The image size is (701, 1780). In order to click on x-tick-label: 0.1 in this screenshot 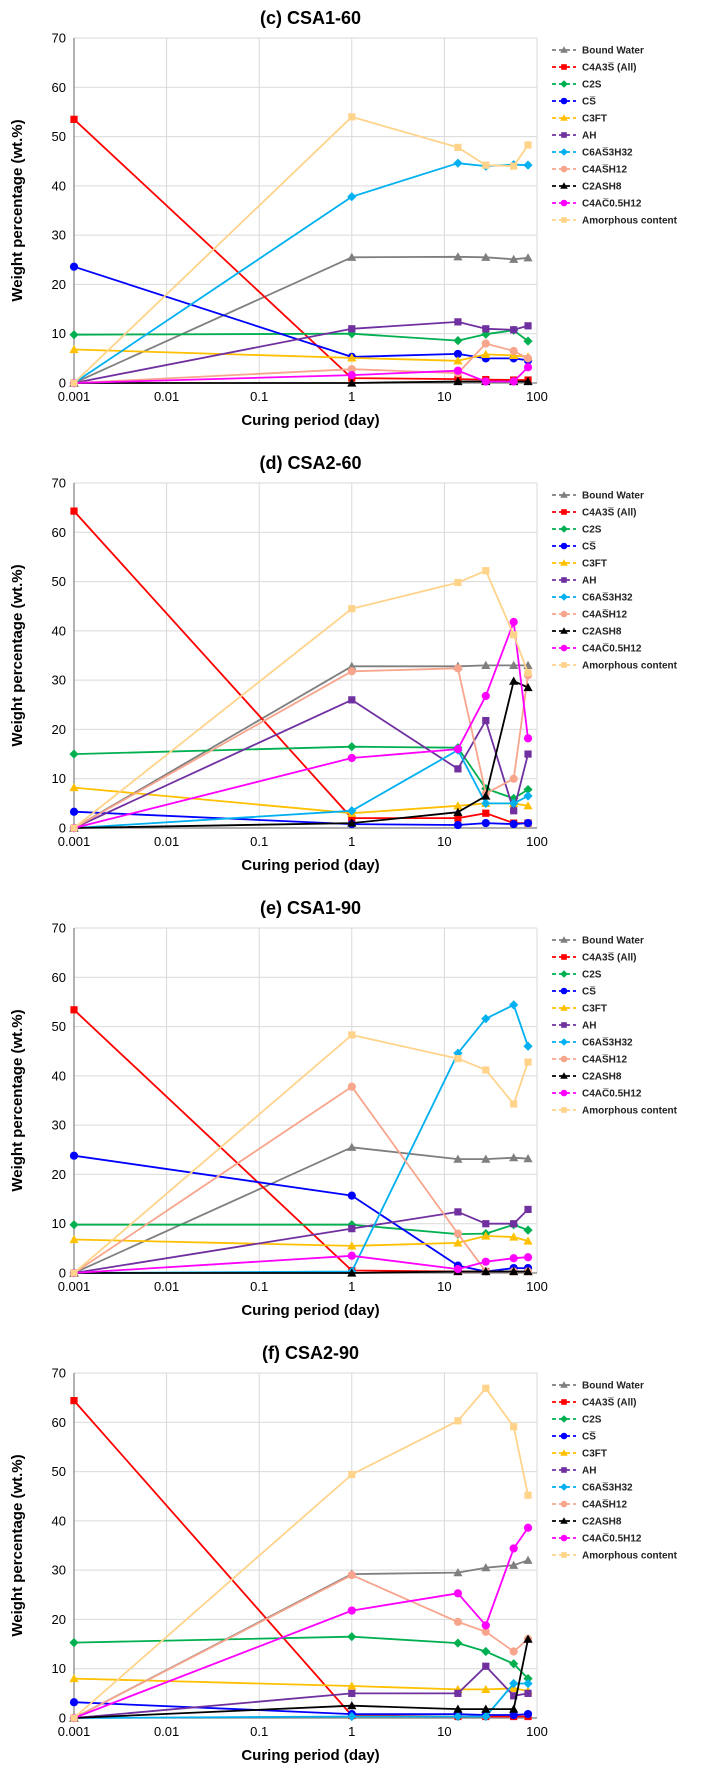, I will do `click(259, 396)`.